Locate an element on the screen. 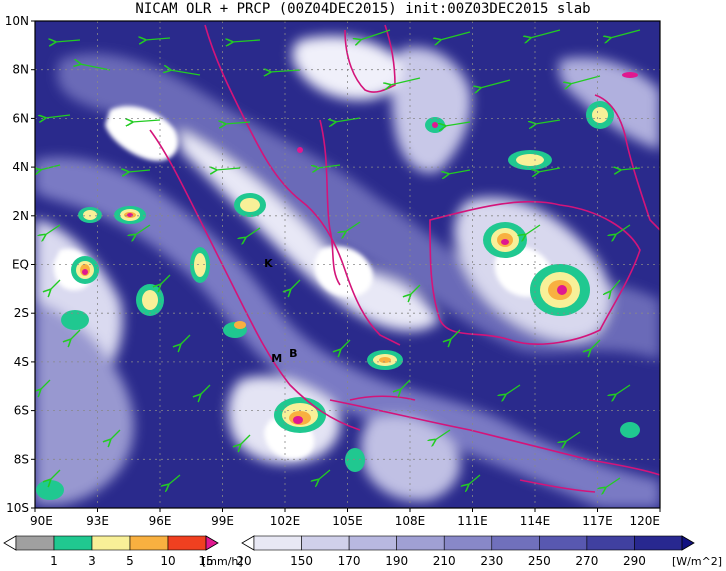 The height and width of the screenshot is (571, 726). lon-label: 90E is located at coordinates (41, 521).